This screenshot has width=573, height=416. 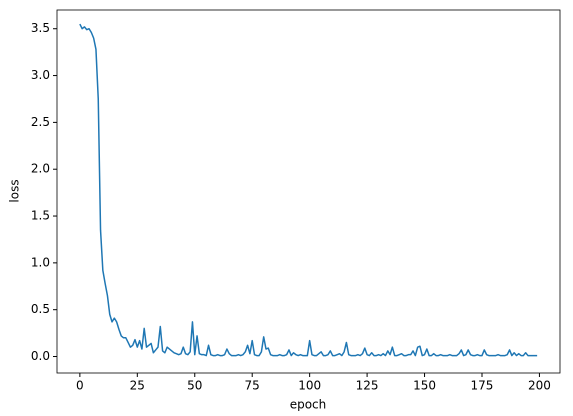 I want to click on x-tick-label: 25, so click(x=137, y=386).